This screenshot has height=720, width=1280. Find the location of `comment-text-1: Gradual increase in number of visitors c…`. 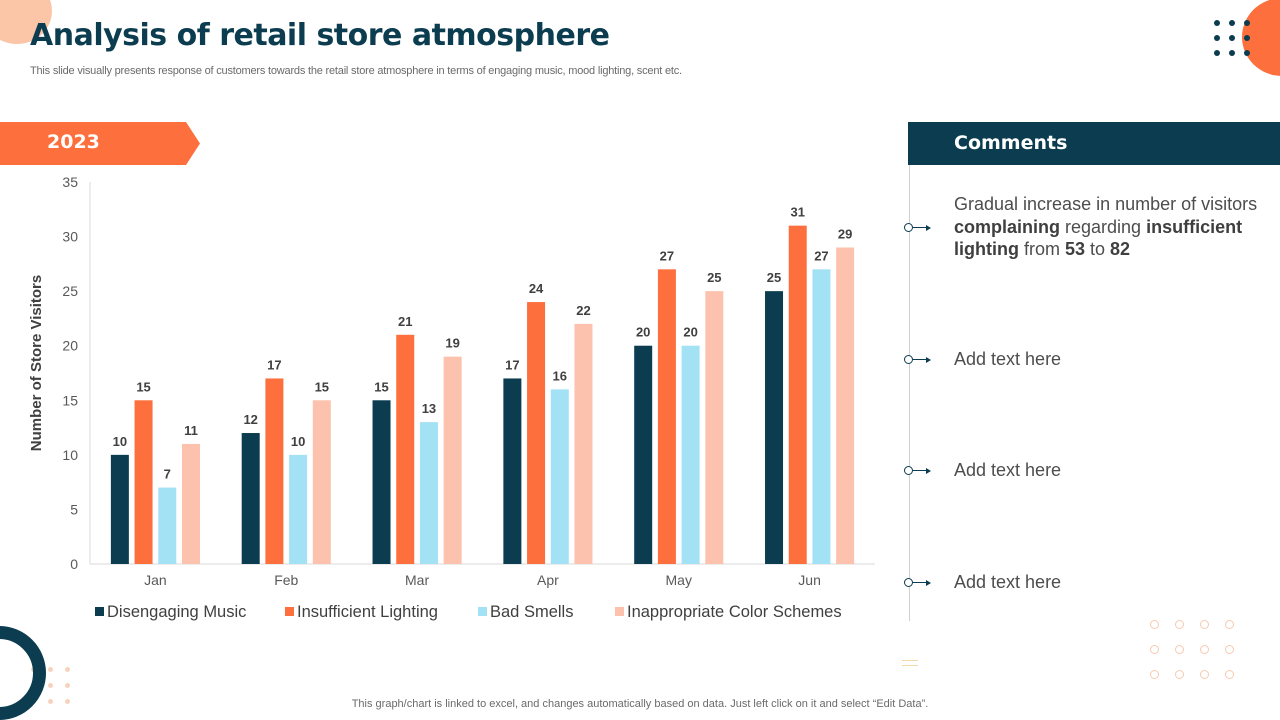

comment-text-1: Gradual increase in number of visitors c… is located at coordinates (1109, 227).